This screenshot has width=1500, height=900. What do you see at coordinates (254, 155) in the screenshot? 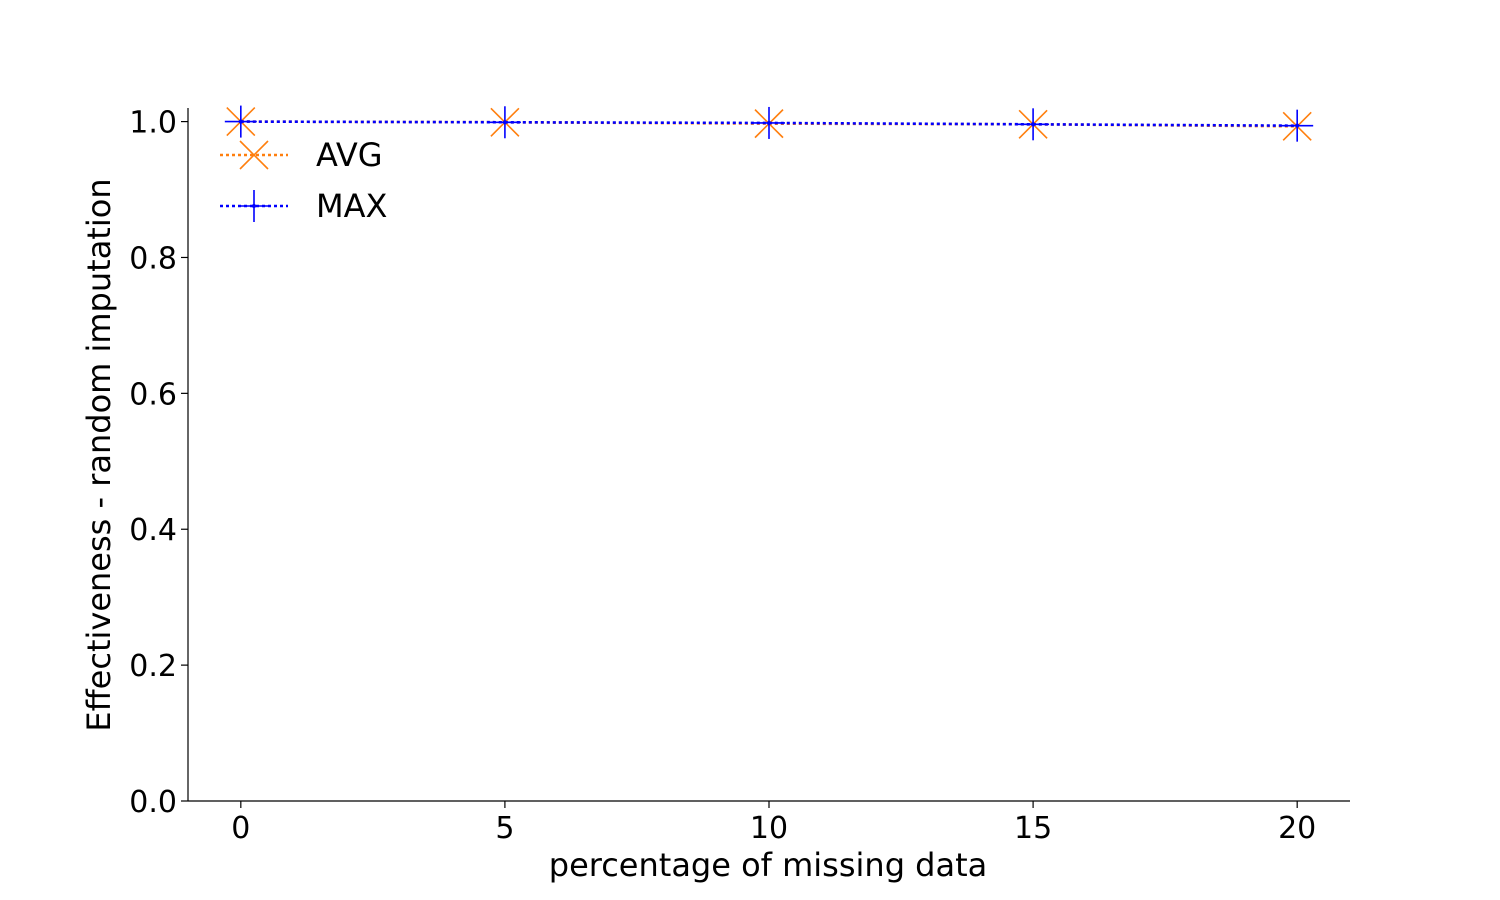
I see `legend-marker` at bounding box center [254, 155].